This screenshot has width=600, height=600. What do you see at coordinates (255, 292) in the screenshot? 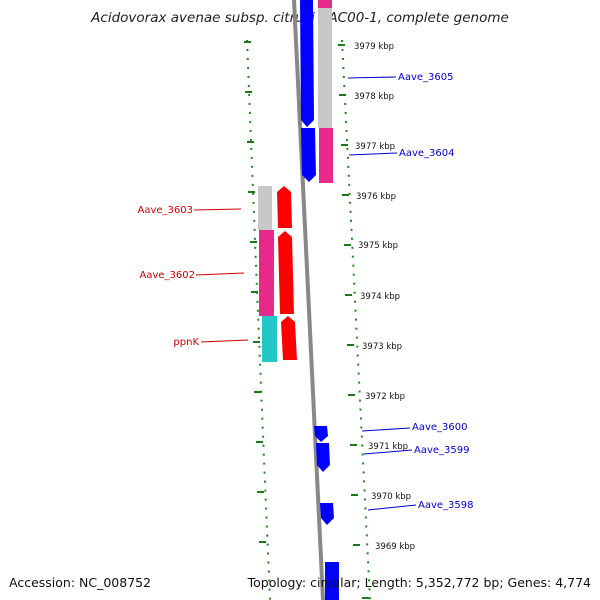
I see `inner-tick-dashes` at bounding box center [255, 292].